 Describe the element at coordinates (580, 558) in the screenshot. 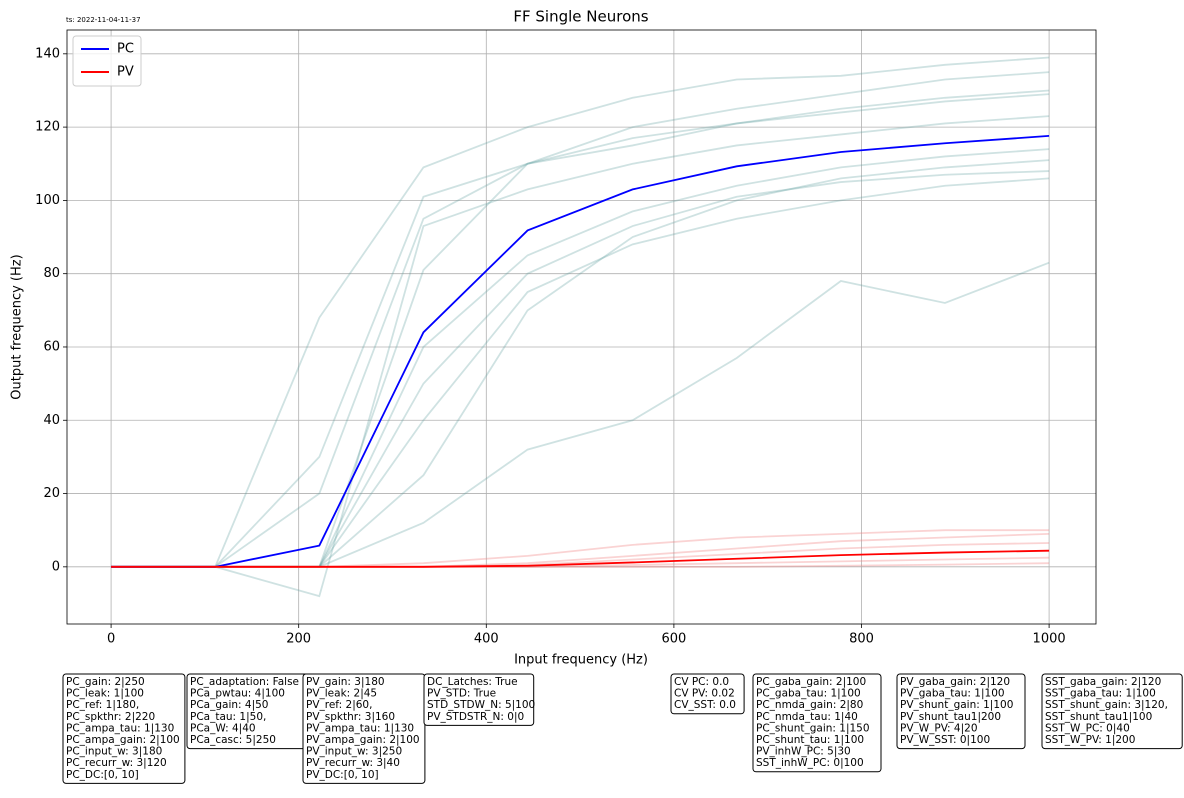

I see `series-line` at that location.